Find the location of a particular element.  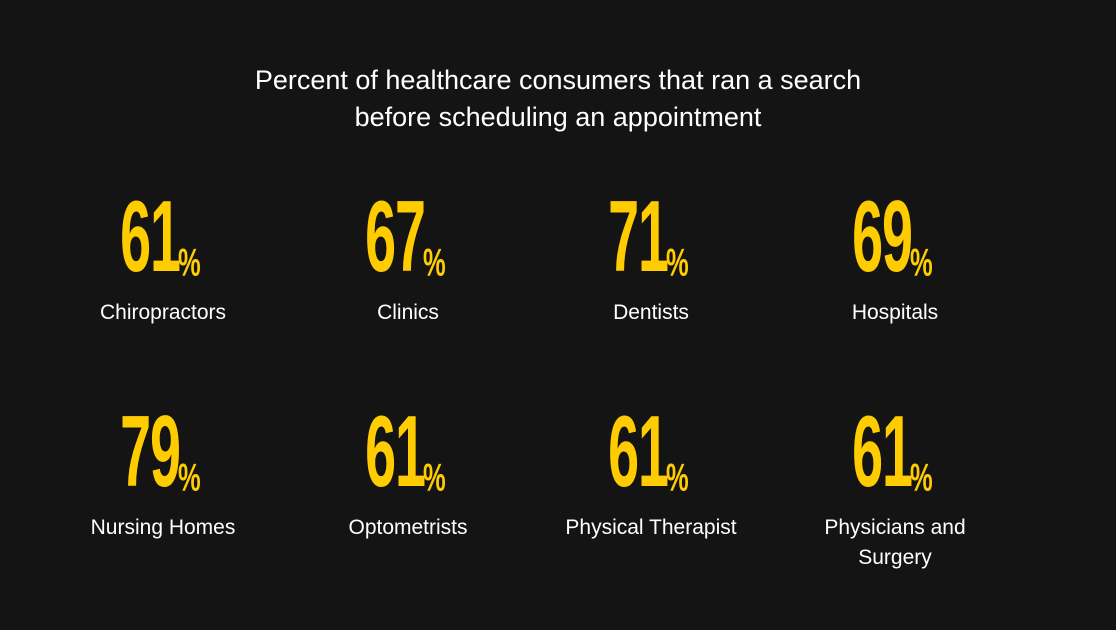

title-line-2: before scheduling an appointment is located at coordinates (558, 117).